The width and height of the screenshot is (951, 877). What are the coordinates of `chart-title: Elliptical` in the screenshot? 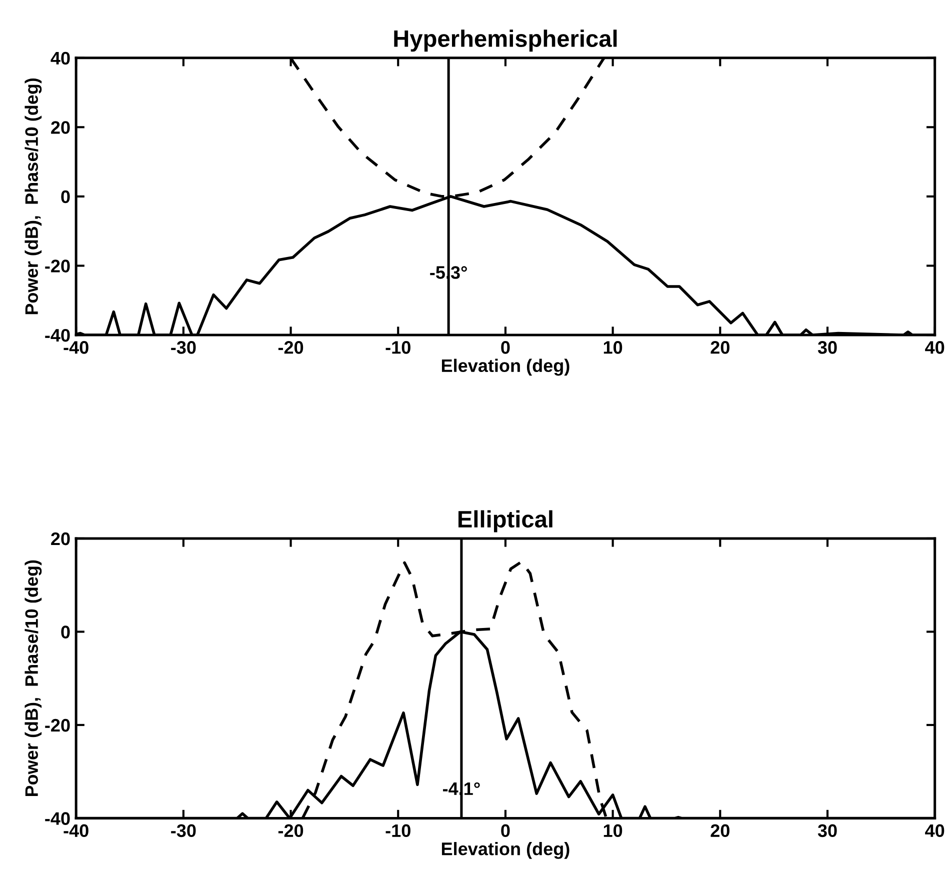 It's located at (505, 521).